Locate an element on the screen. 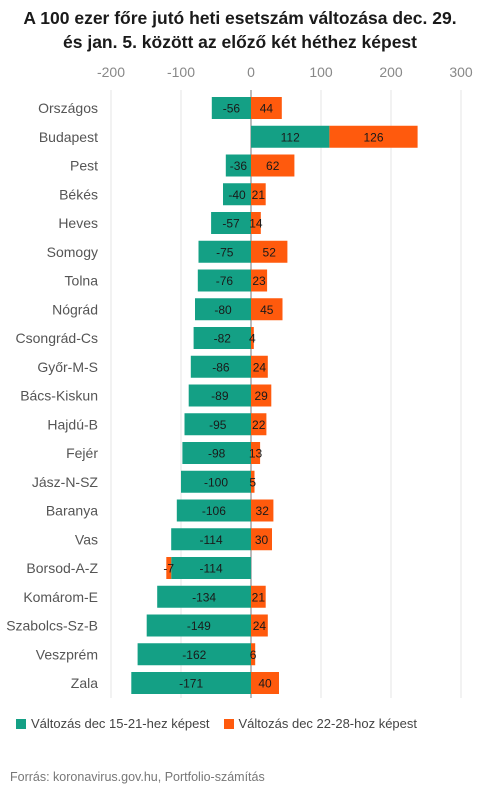 The height and width of the screenshot is (795, 480). data-label: -98 is located at coordinates (217, 454).